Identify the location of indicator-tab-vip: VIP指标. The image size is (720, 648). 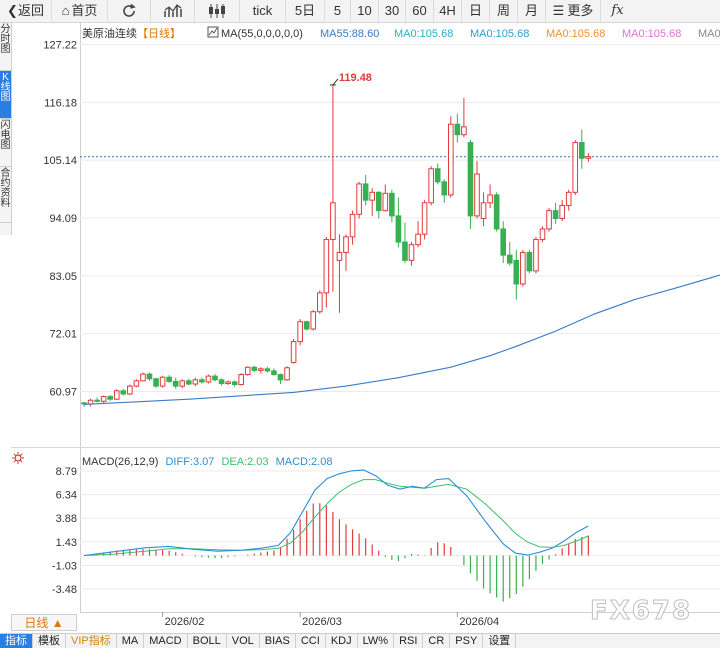
(91, 641).